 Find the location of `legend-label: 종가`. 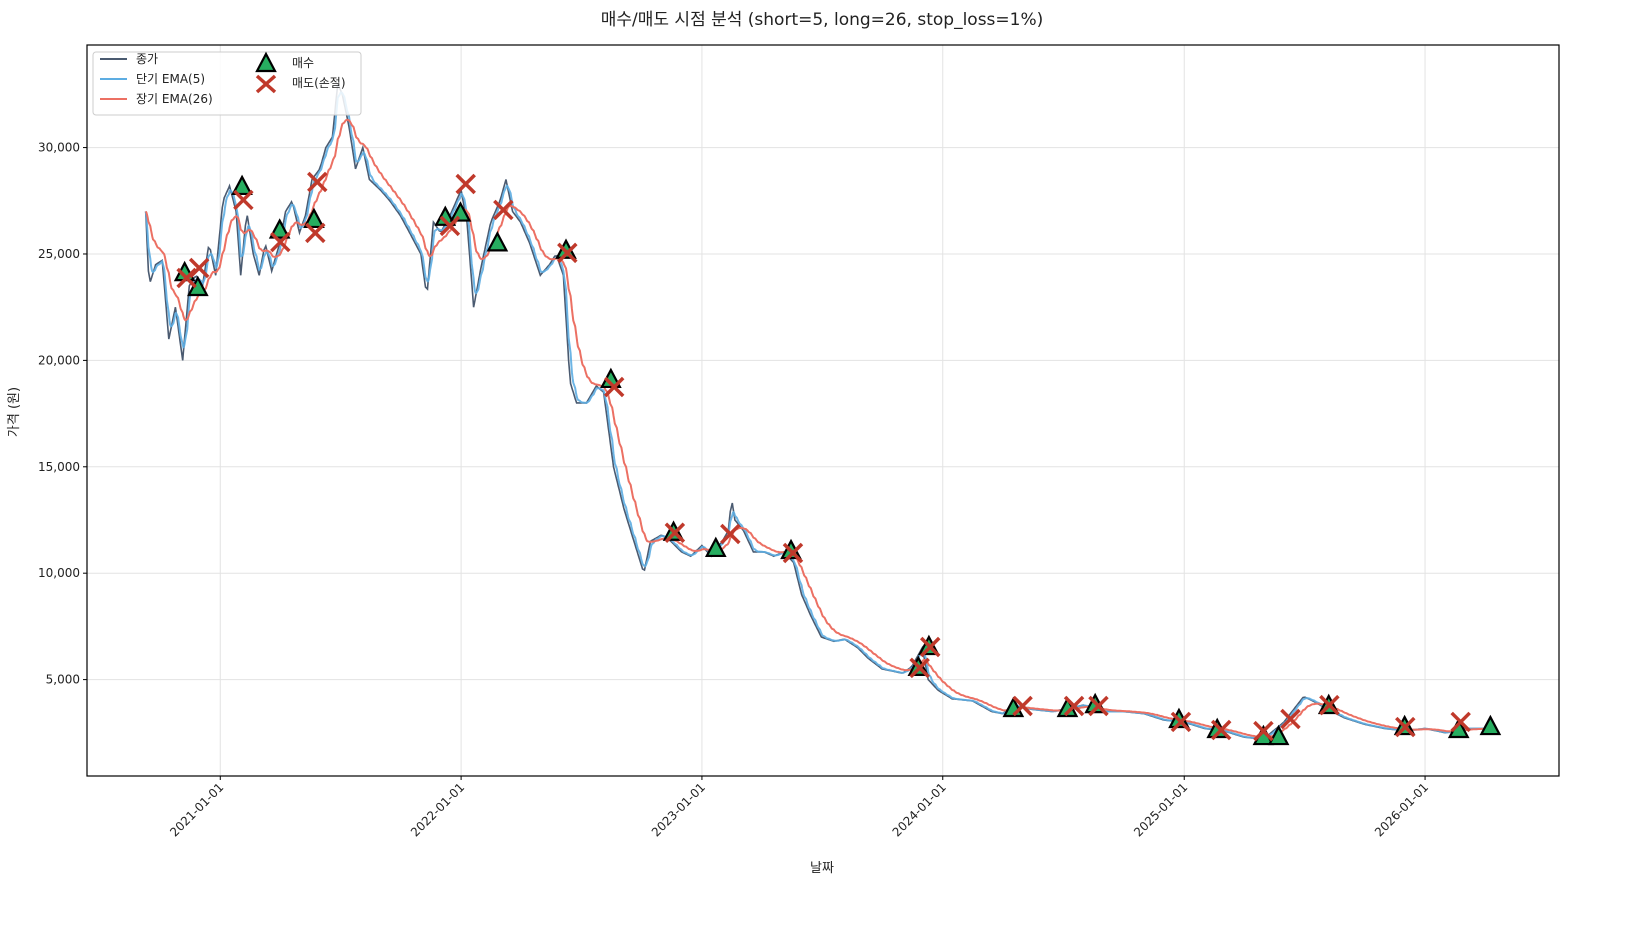

legend-label: 종가 is located at coordinates (147, 59).